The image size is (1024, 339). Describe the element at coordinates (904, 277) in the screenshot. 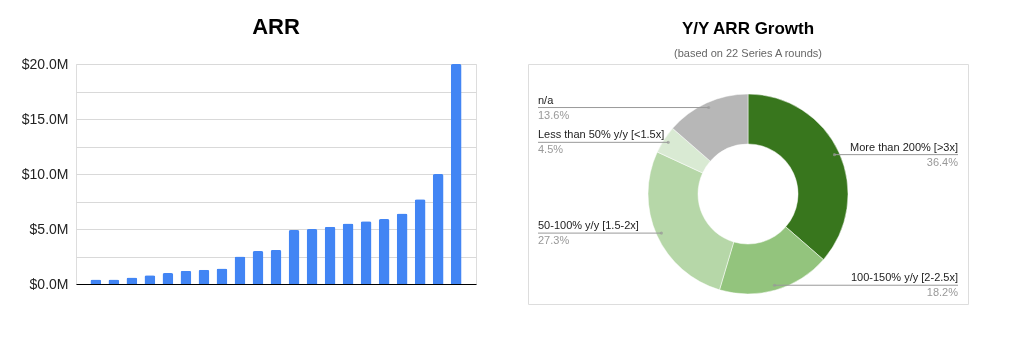

I see `slice-label: 100-150% y/y [2-2.5x]` at that location.